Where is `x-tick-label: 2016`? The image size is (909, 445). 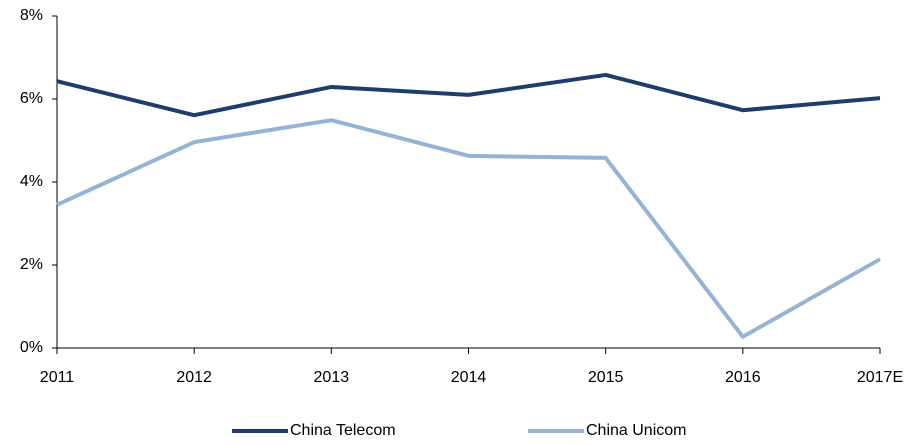
x-tick-label: 2016 is located at coordinates (743, 377).